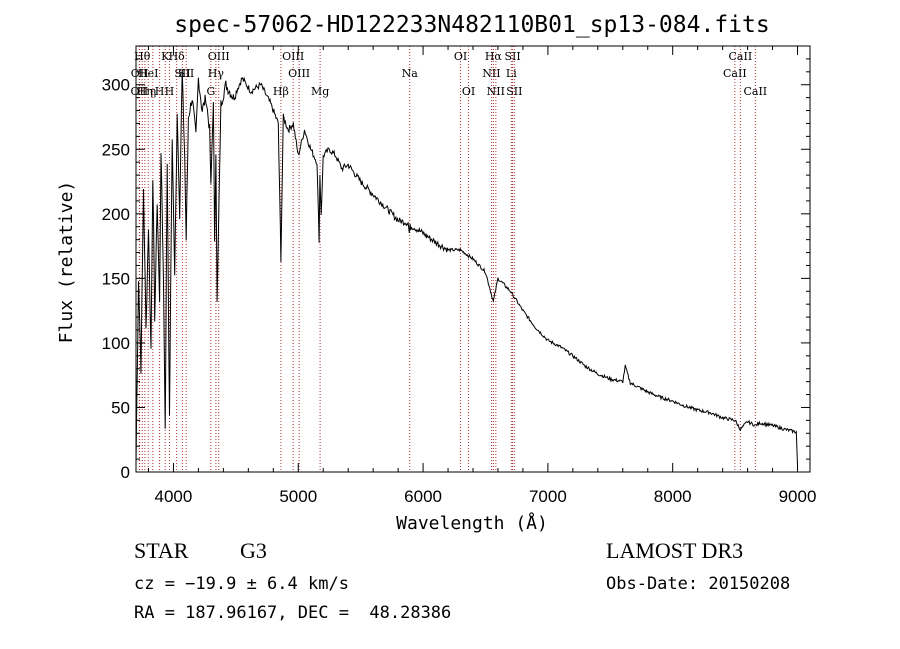 This screenshot has width=900, height=649. What do you see at coordinates (66, 262) in the screenshot?
I see `y-axis-label: Flux (relative)` at bounding box center [66, 262].